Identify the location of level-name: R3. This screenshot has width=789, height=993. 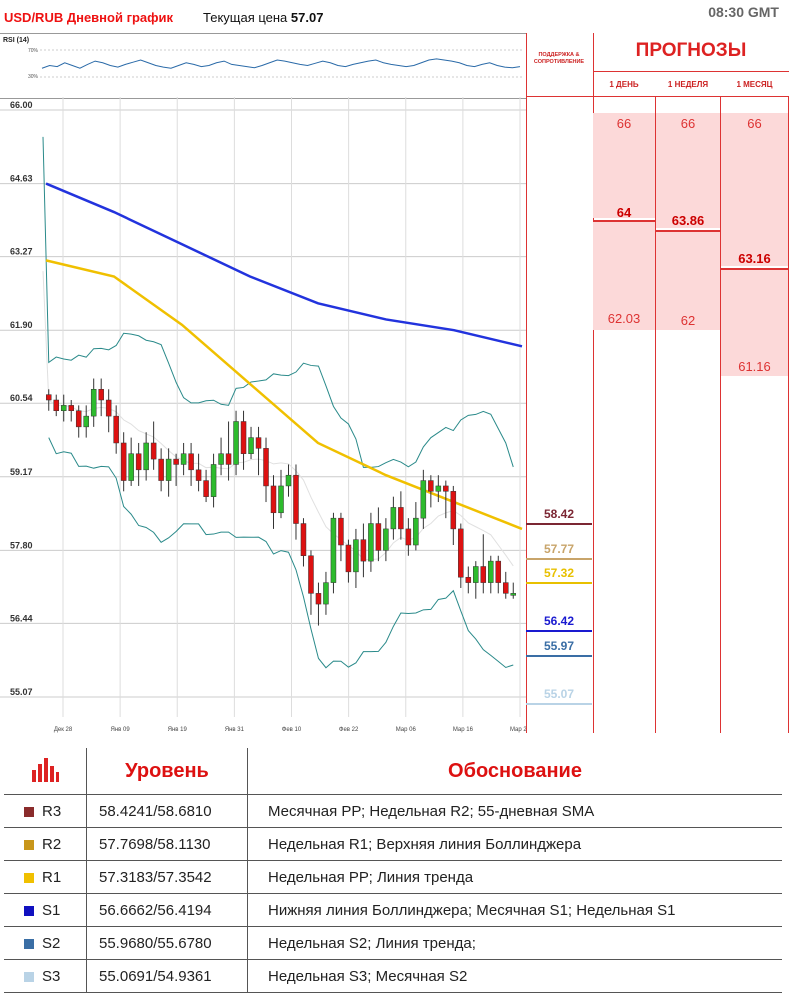
(52, 811).